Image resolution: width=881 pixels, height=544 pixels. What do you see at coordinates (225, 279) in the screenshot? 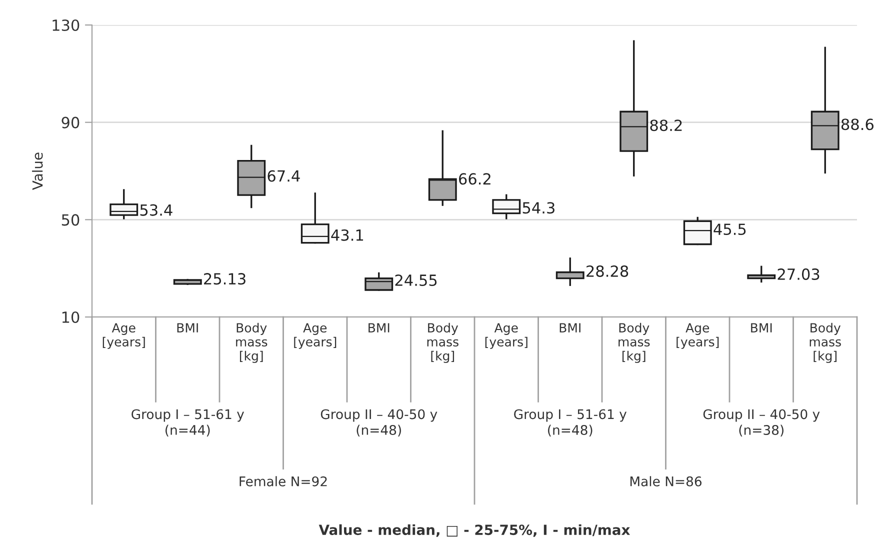
I see `text: 25.13` at bounding box center [225, 279].